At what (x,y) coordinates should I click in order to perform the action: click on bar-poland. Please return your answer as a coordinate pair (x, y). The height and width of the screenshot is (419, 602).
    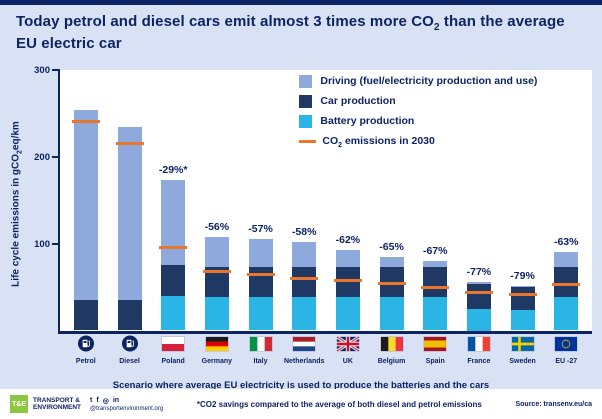
    Looking at the image, I should click on (173, 255).